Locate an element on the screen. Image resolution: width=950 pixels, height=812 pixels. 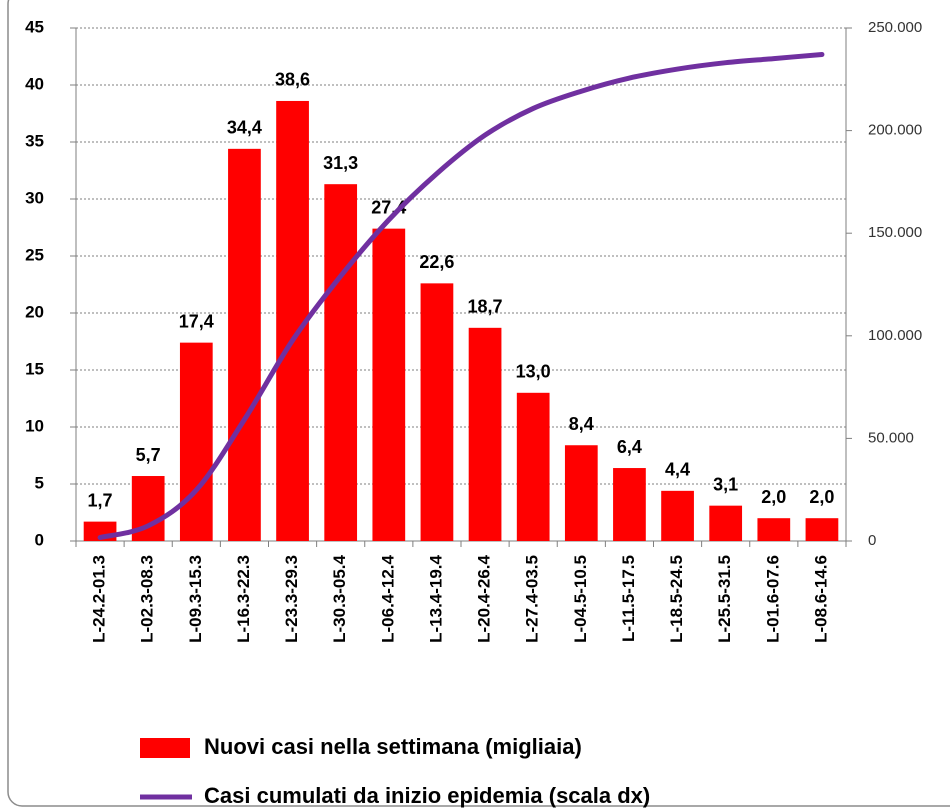
y-tick-label: 35 is located at coordinates (34, 140).